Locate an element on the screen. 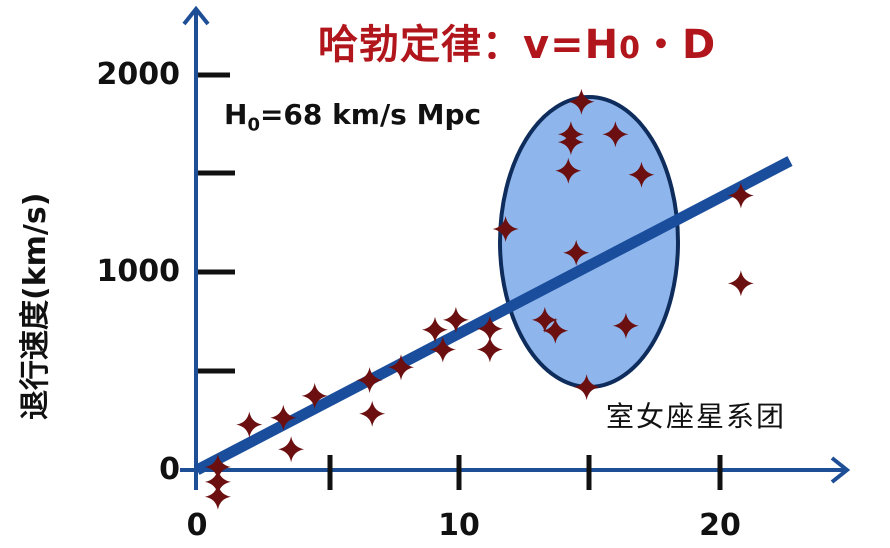 The image size is (890, 548). x-axis-arrow-icon is located at coordinates (840, 470).